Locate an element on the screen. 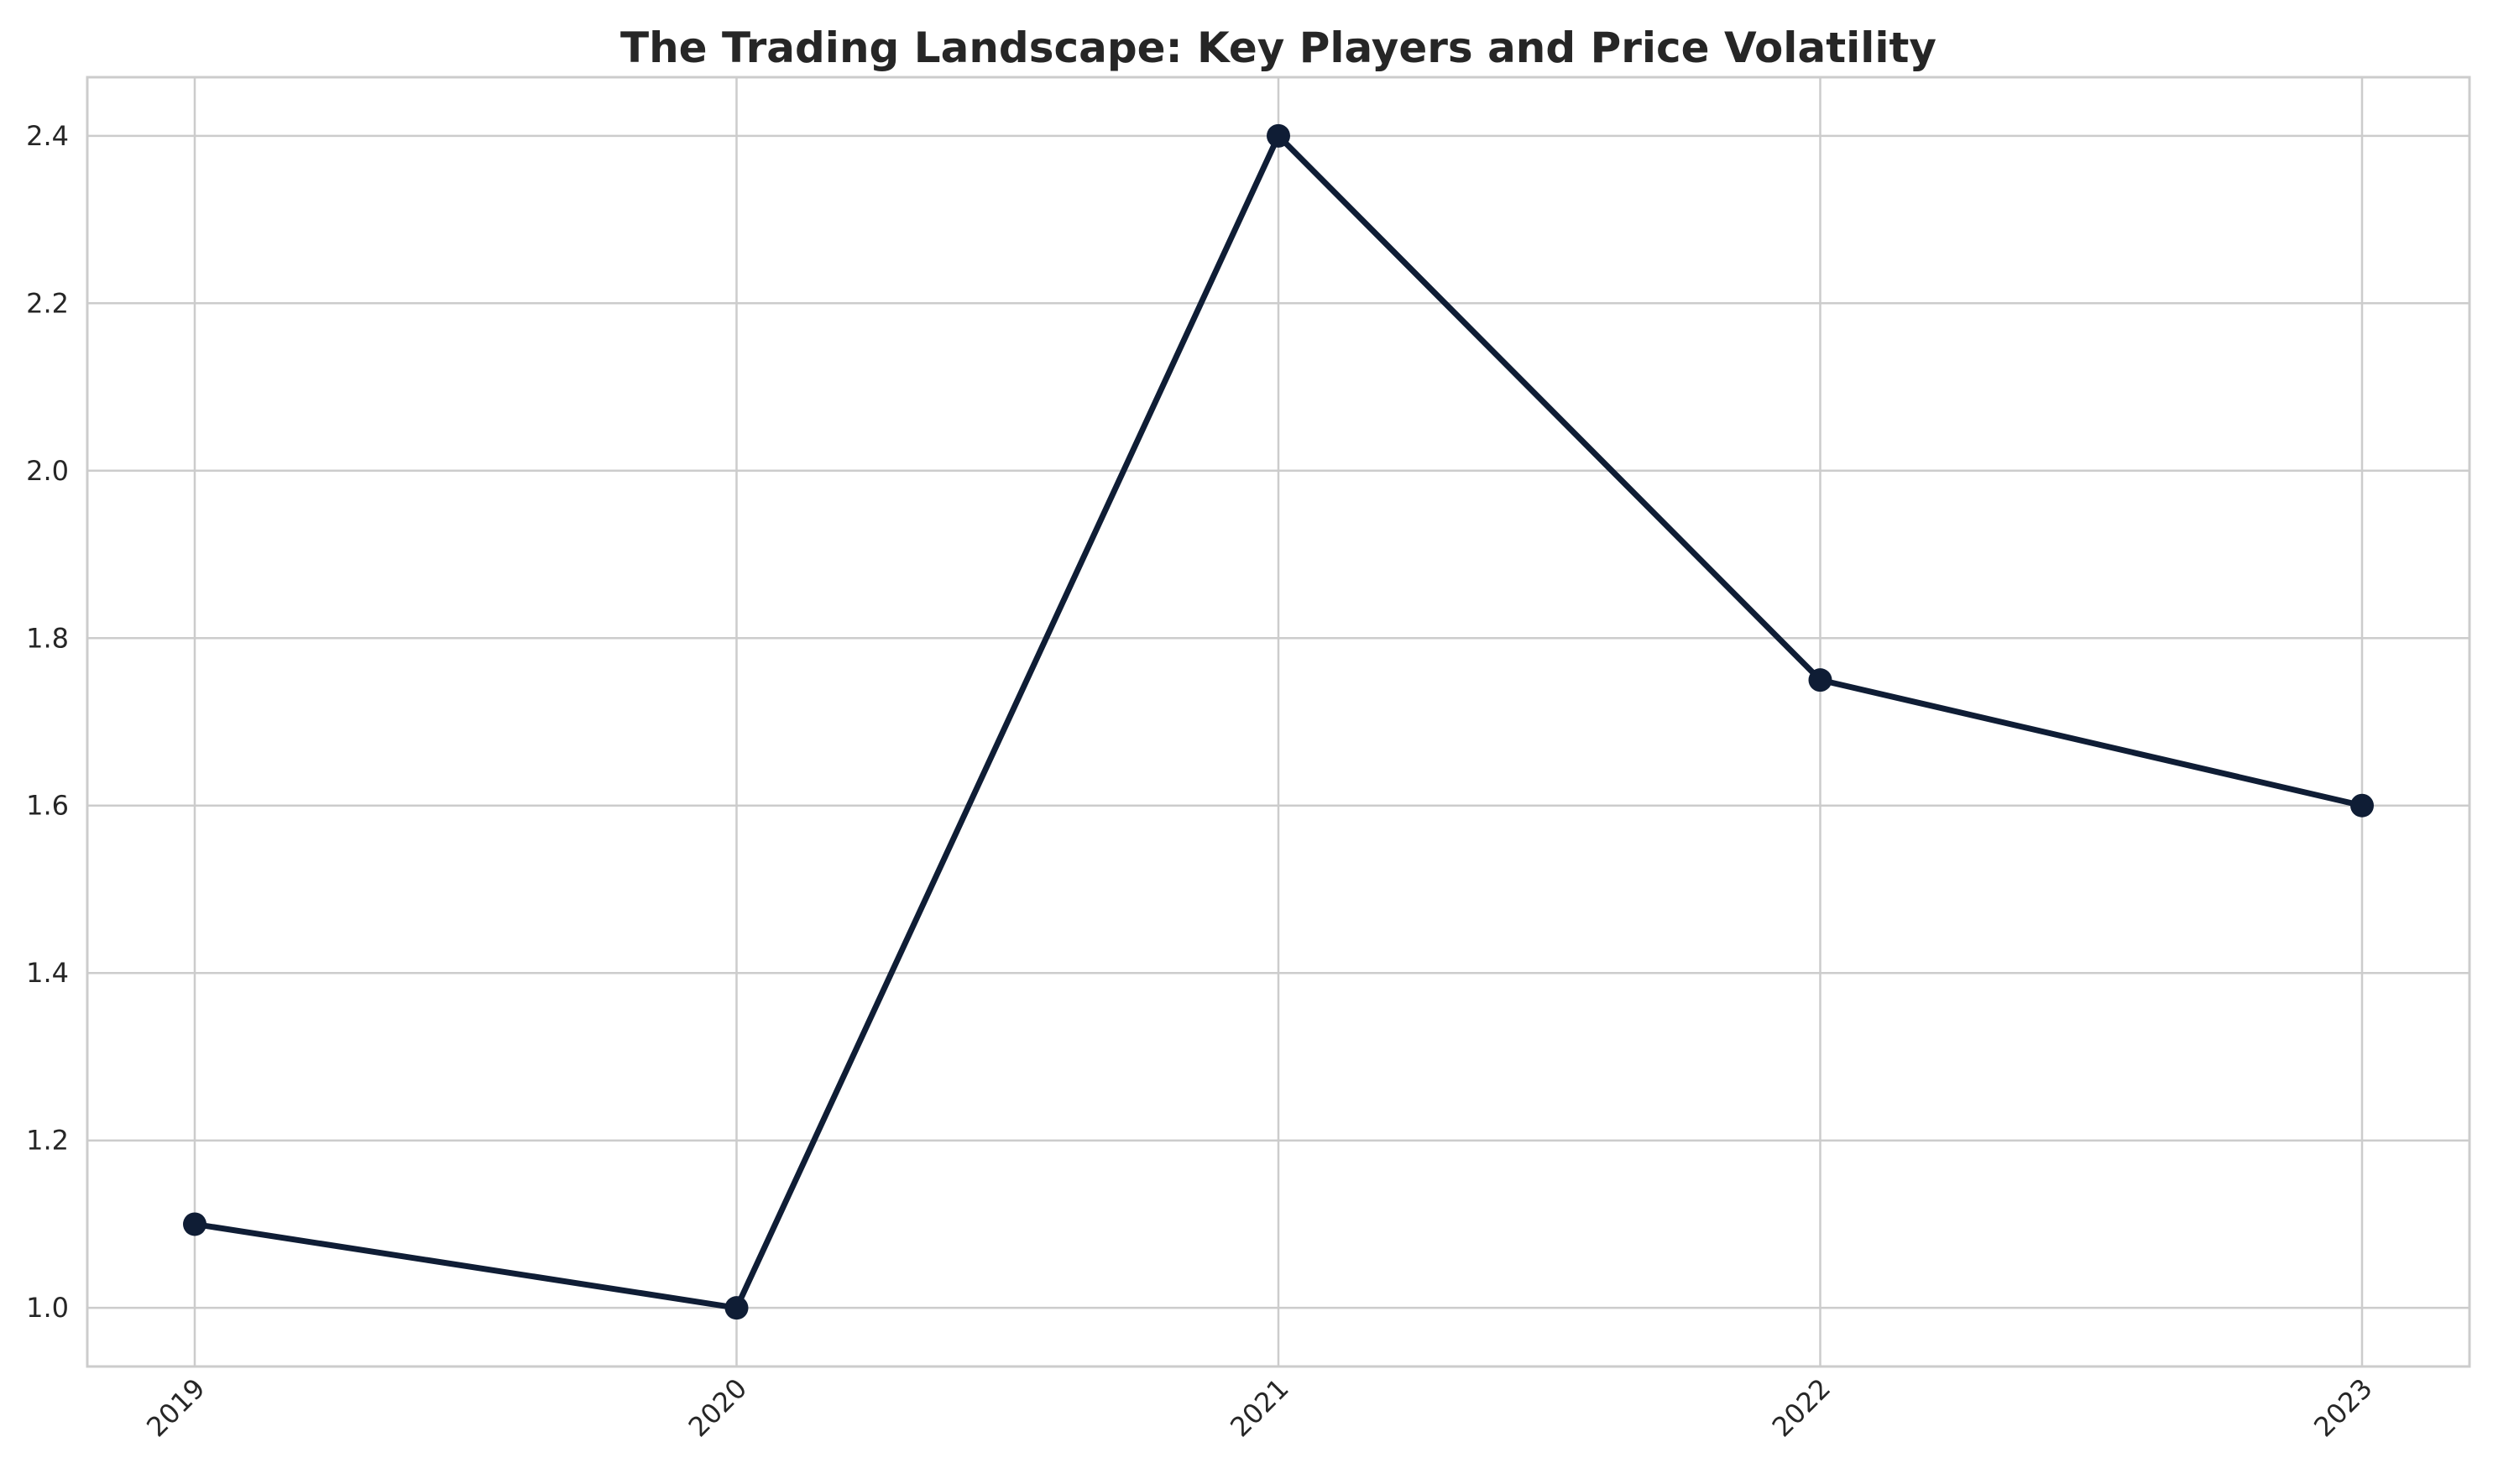 The image size is (2493, 1484). data-point-2020 is located at coordinates (736, 1308).